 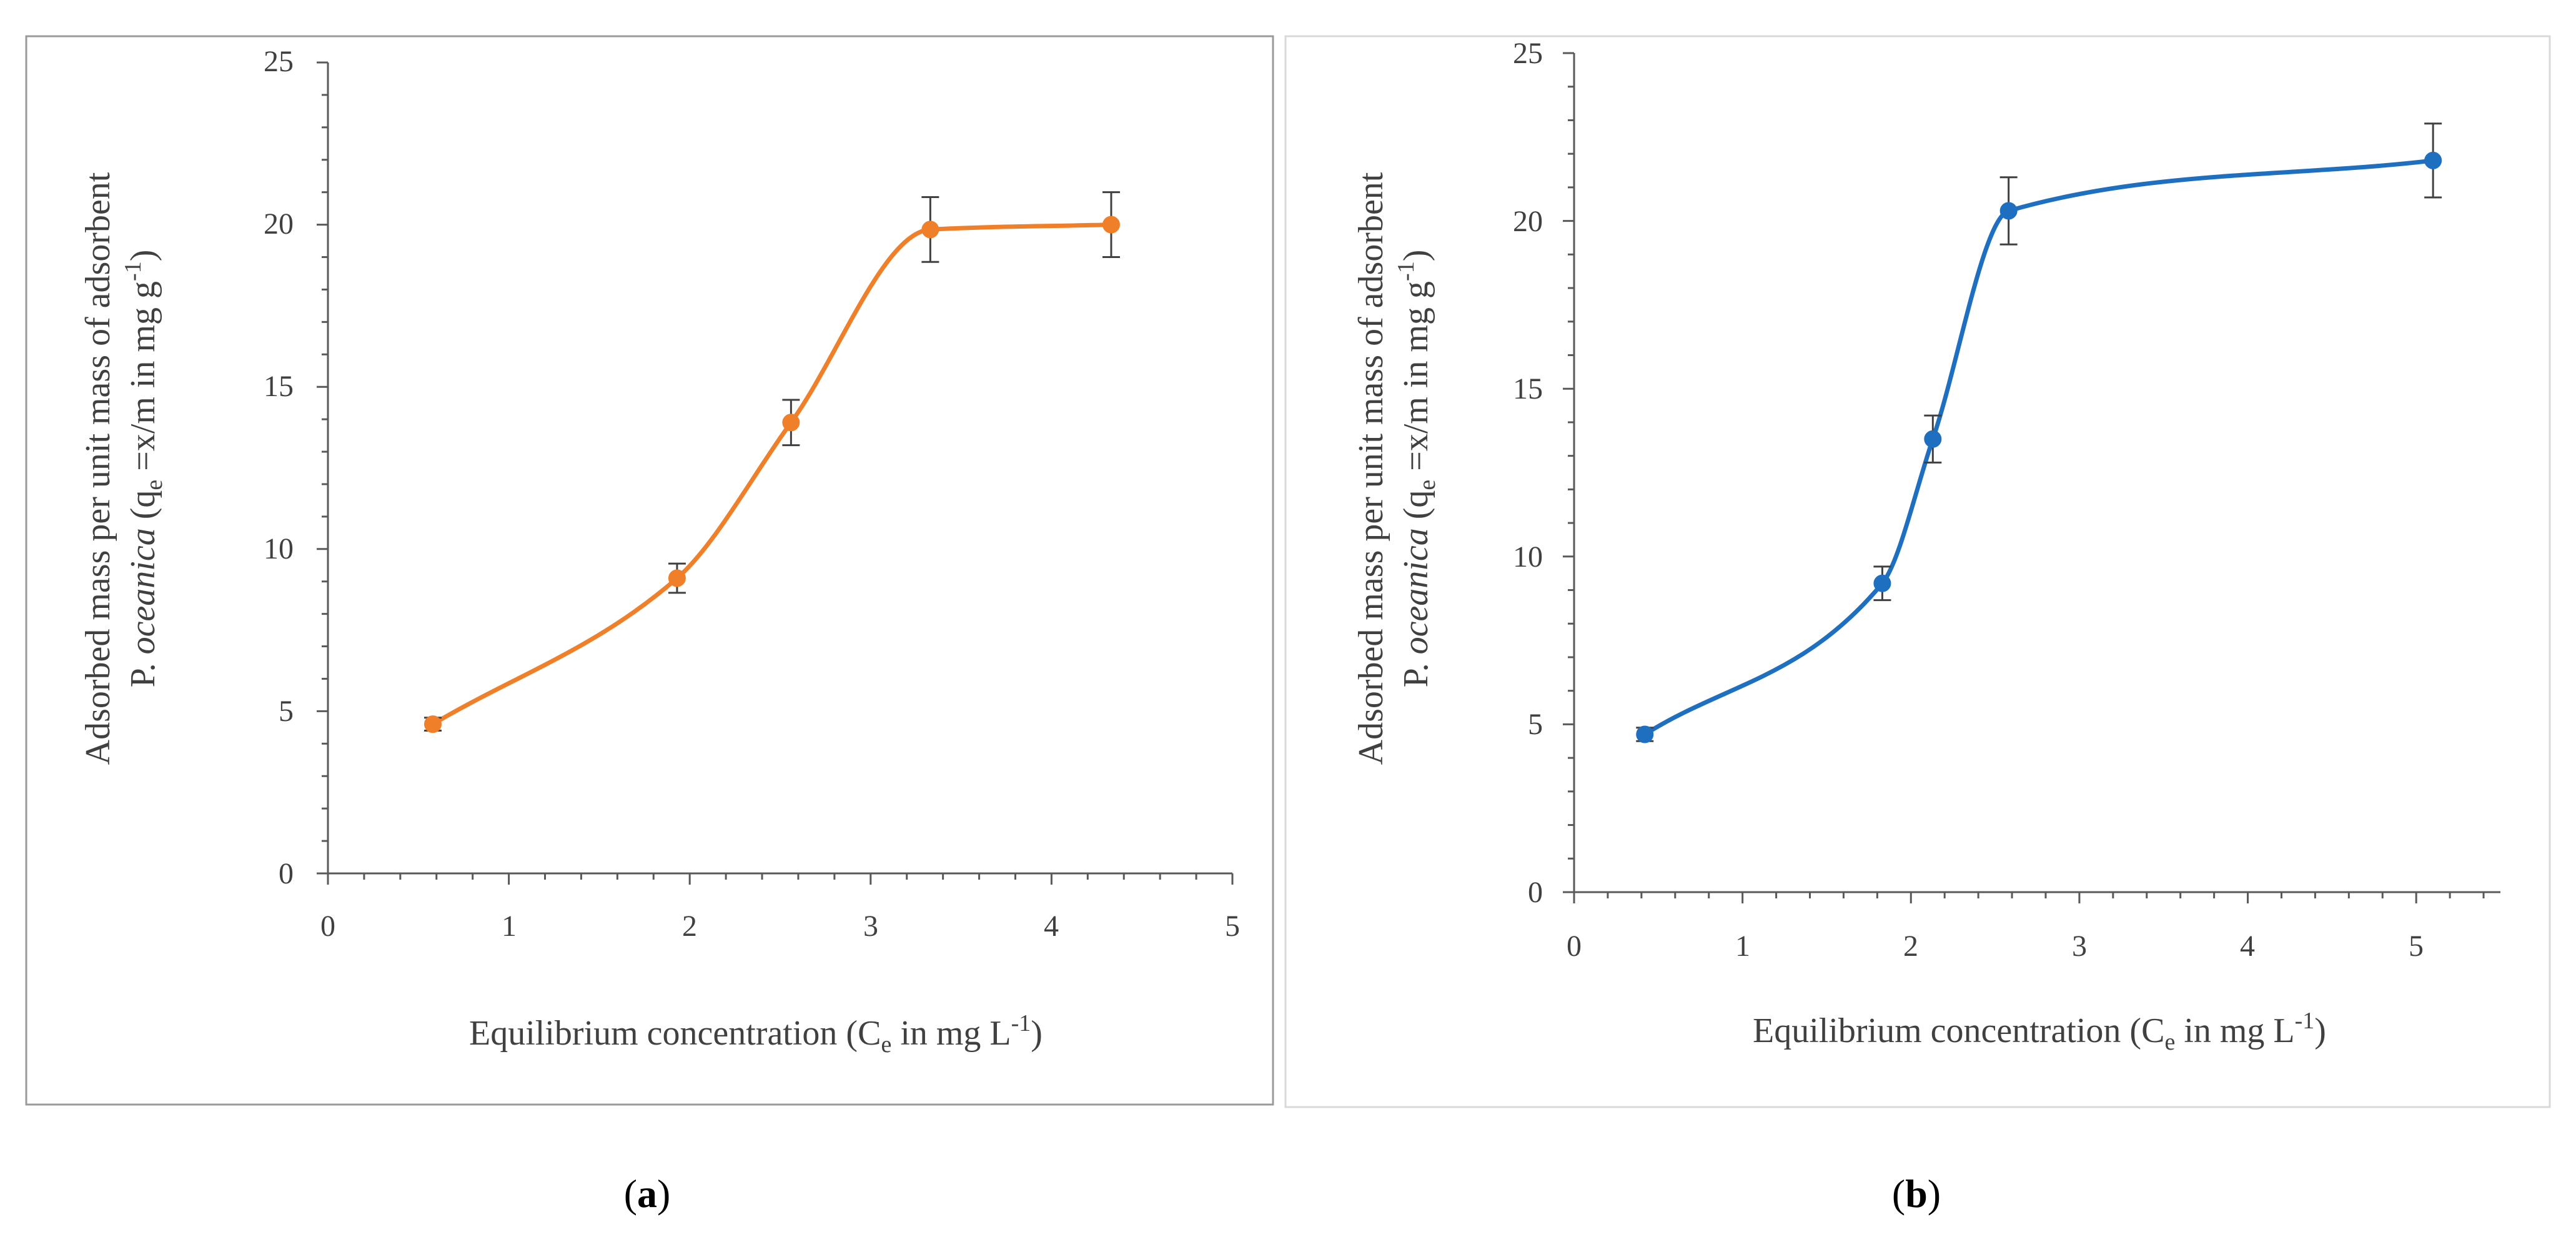 What do you see at coordinates (1371, 468) in the screenshot?
I see `panel-b-y-axis-title-line1: Adsorbed mass per unit mass of adsorbent` at bounding box center [1371, 468].